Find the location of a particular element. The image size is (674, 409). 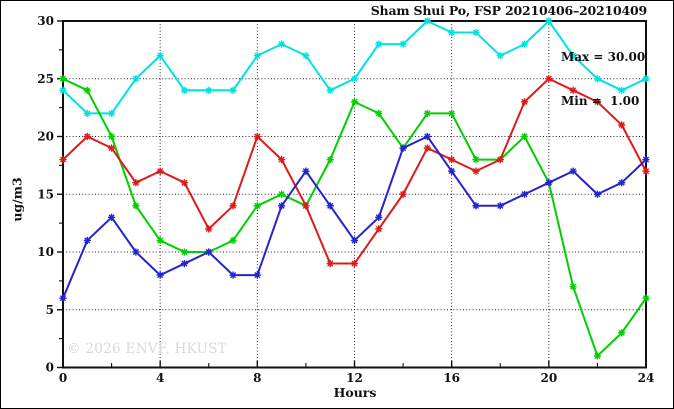

y-axis-title: ug/m3 is located at coordinates (17, 199).